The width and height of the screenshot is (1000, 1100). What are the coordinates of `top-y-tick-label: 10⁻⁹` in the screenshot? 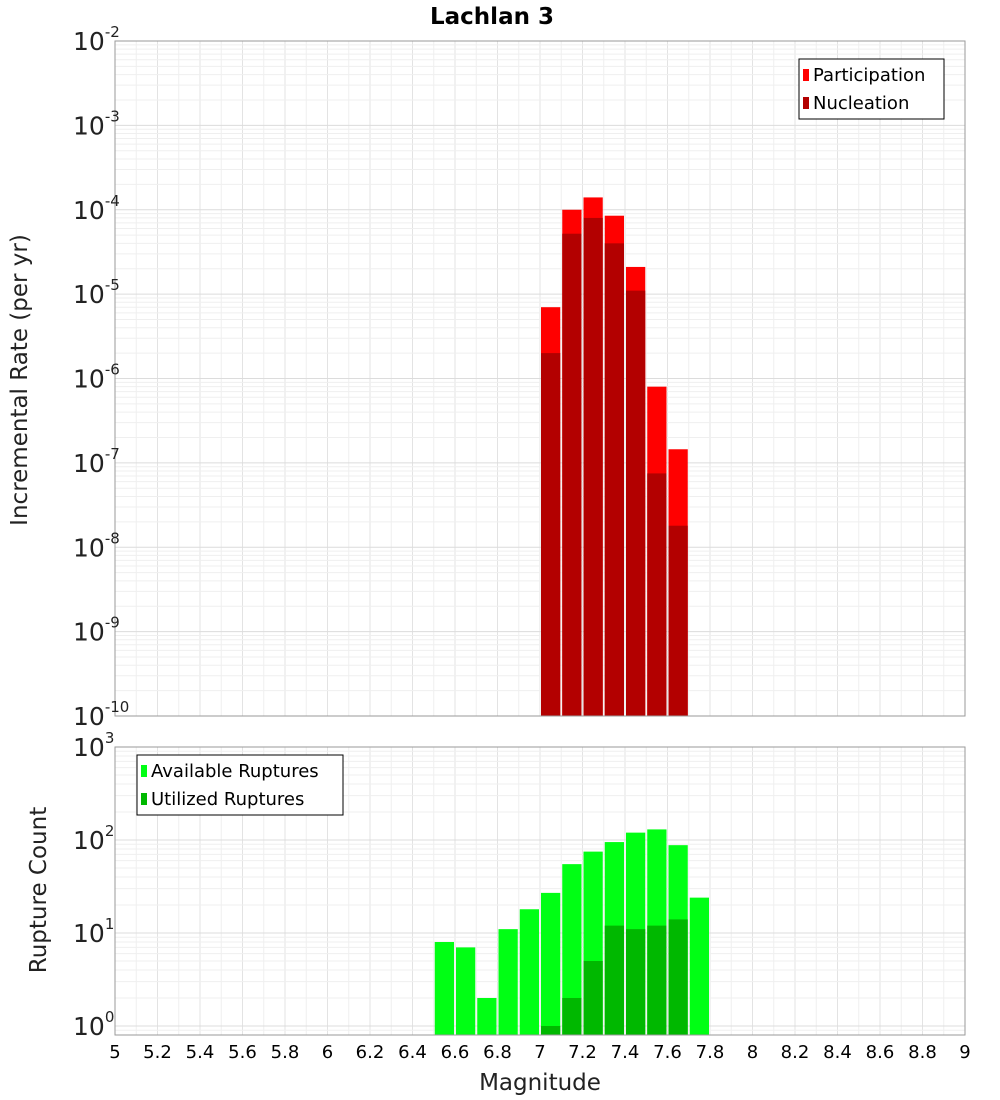 It's located at (96, 630).